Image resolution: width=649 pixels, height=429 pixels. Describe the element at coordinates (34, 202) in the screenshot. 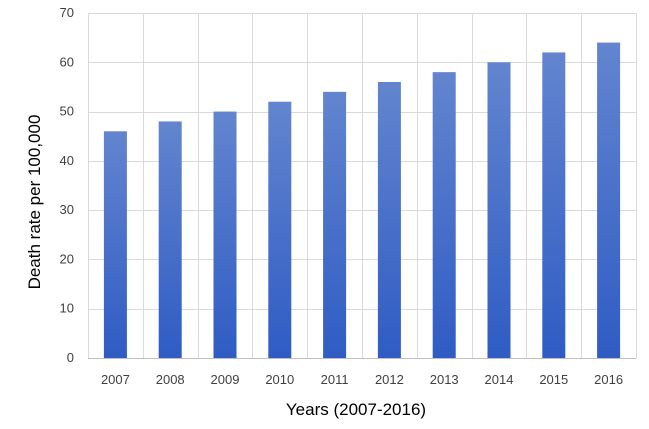

I see `y-axis-title: Death rate per 100,000` at that location.